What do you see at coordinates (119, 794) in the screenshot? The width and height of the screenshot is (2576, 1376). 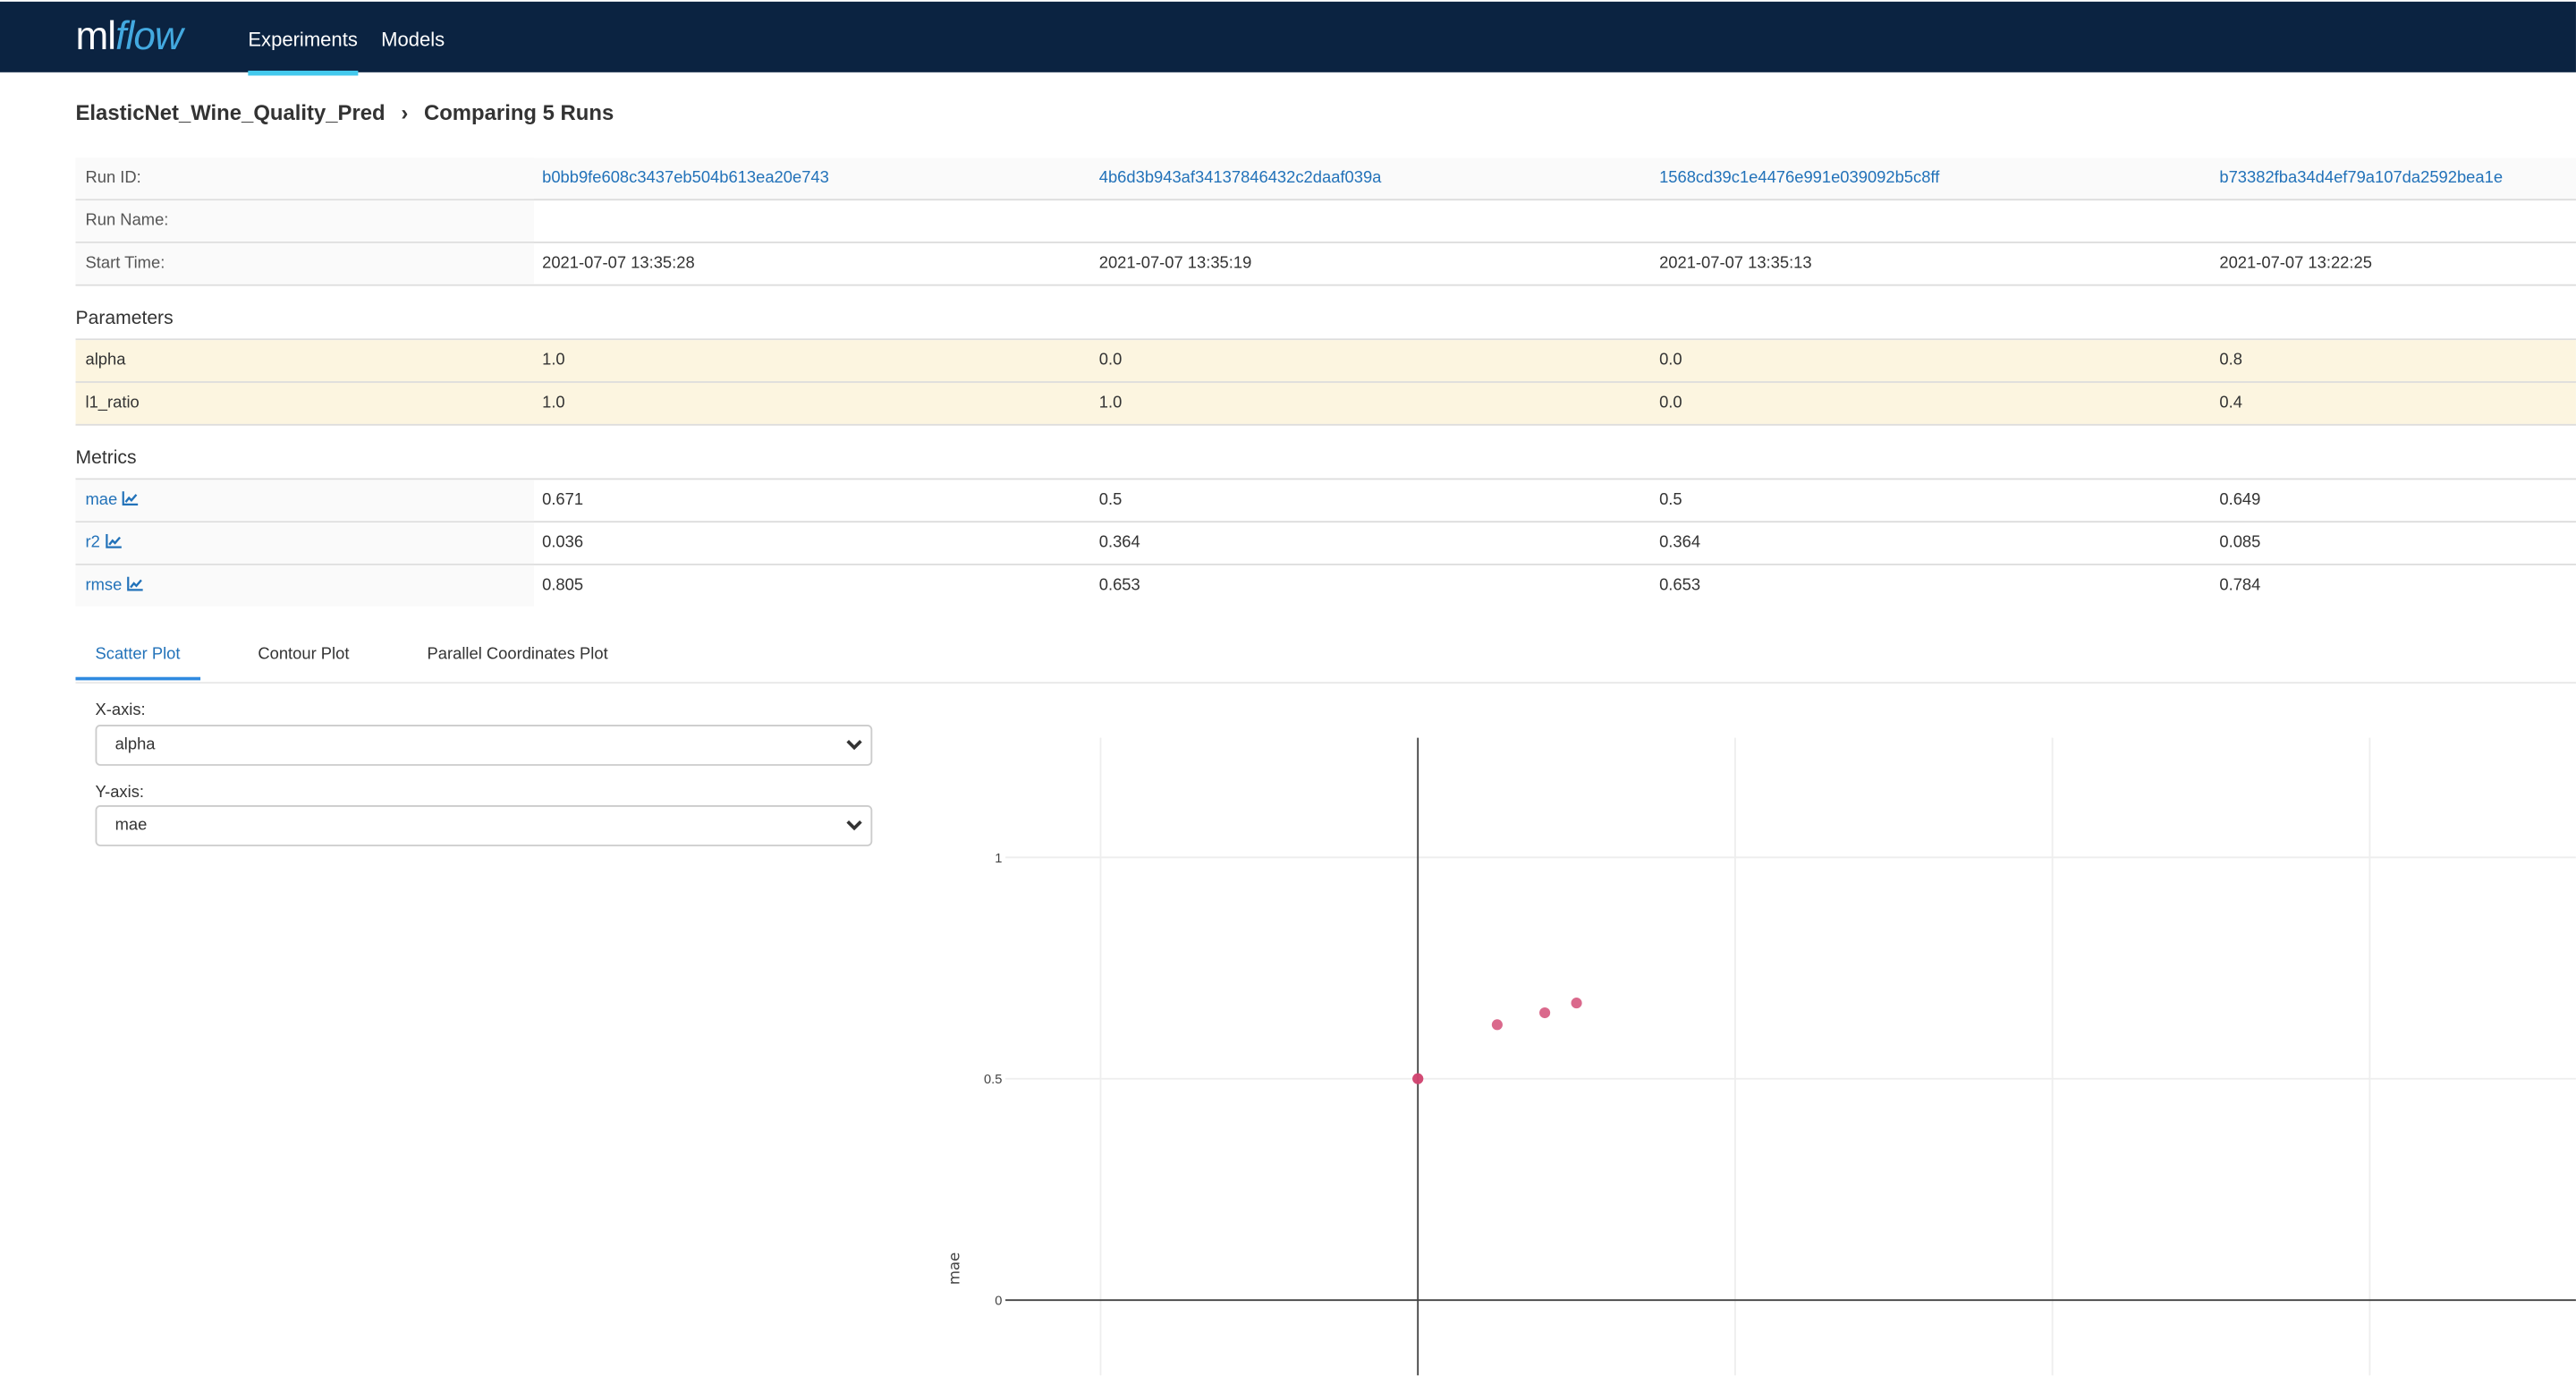 I see `y-axis-label: Y-axis:` at bounding box center [119, 794].